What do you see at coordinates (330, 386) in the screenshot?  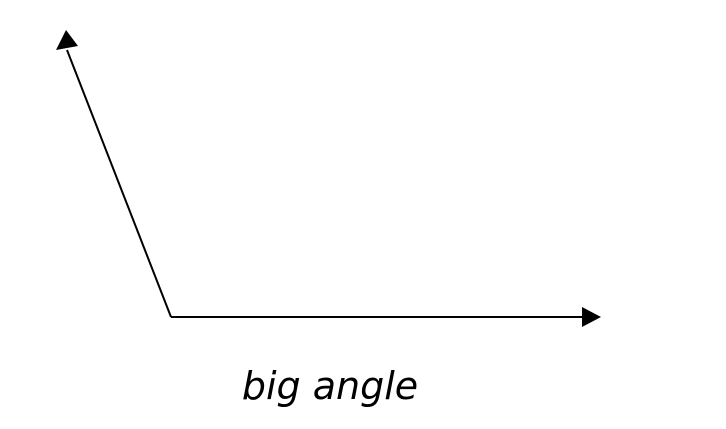 I see `diagram-caption: big angle` at bounding box center [330, 386].